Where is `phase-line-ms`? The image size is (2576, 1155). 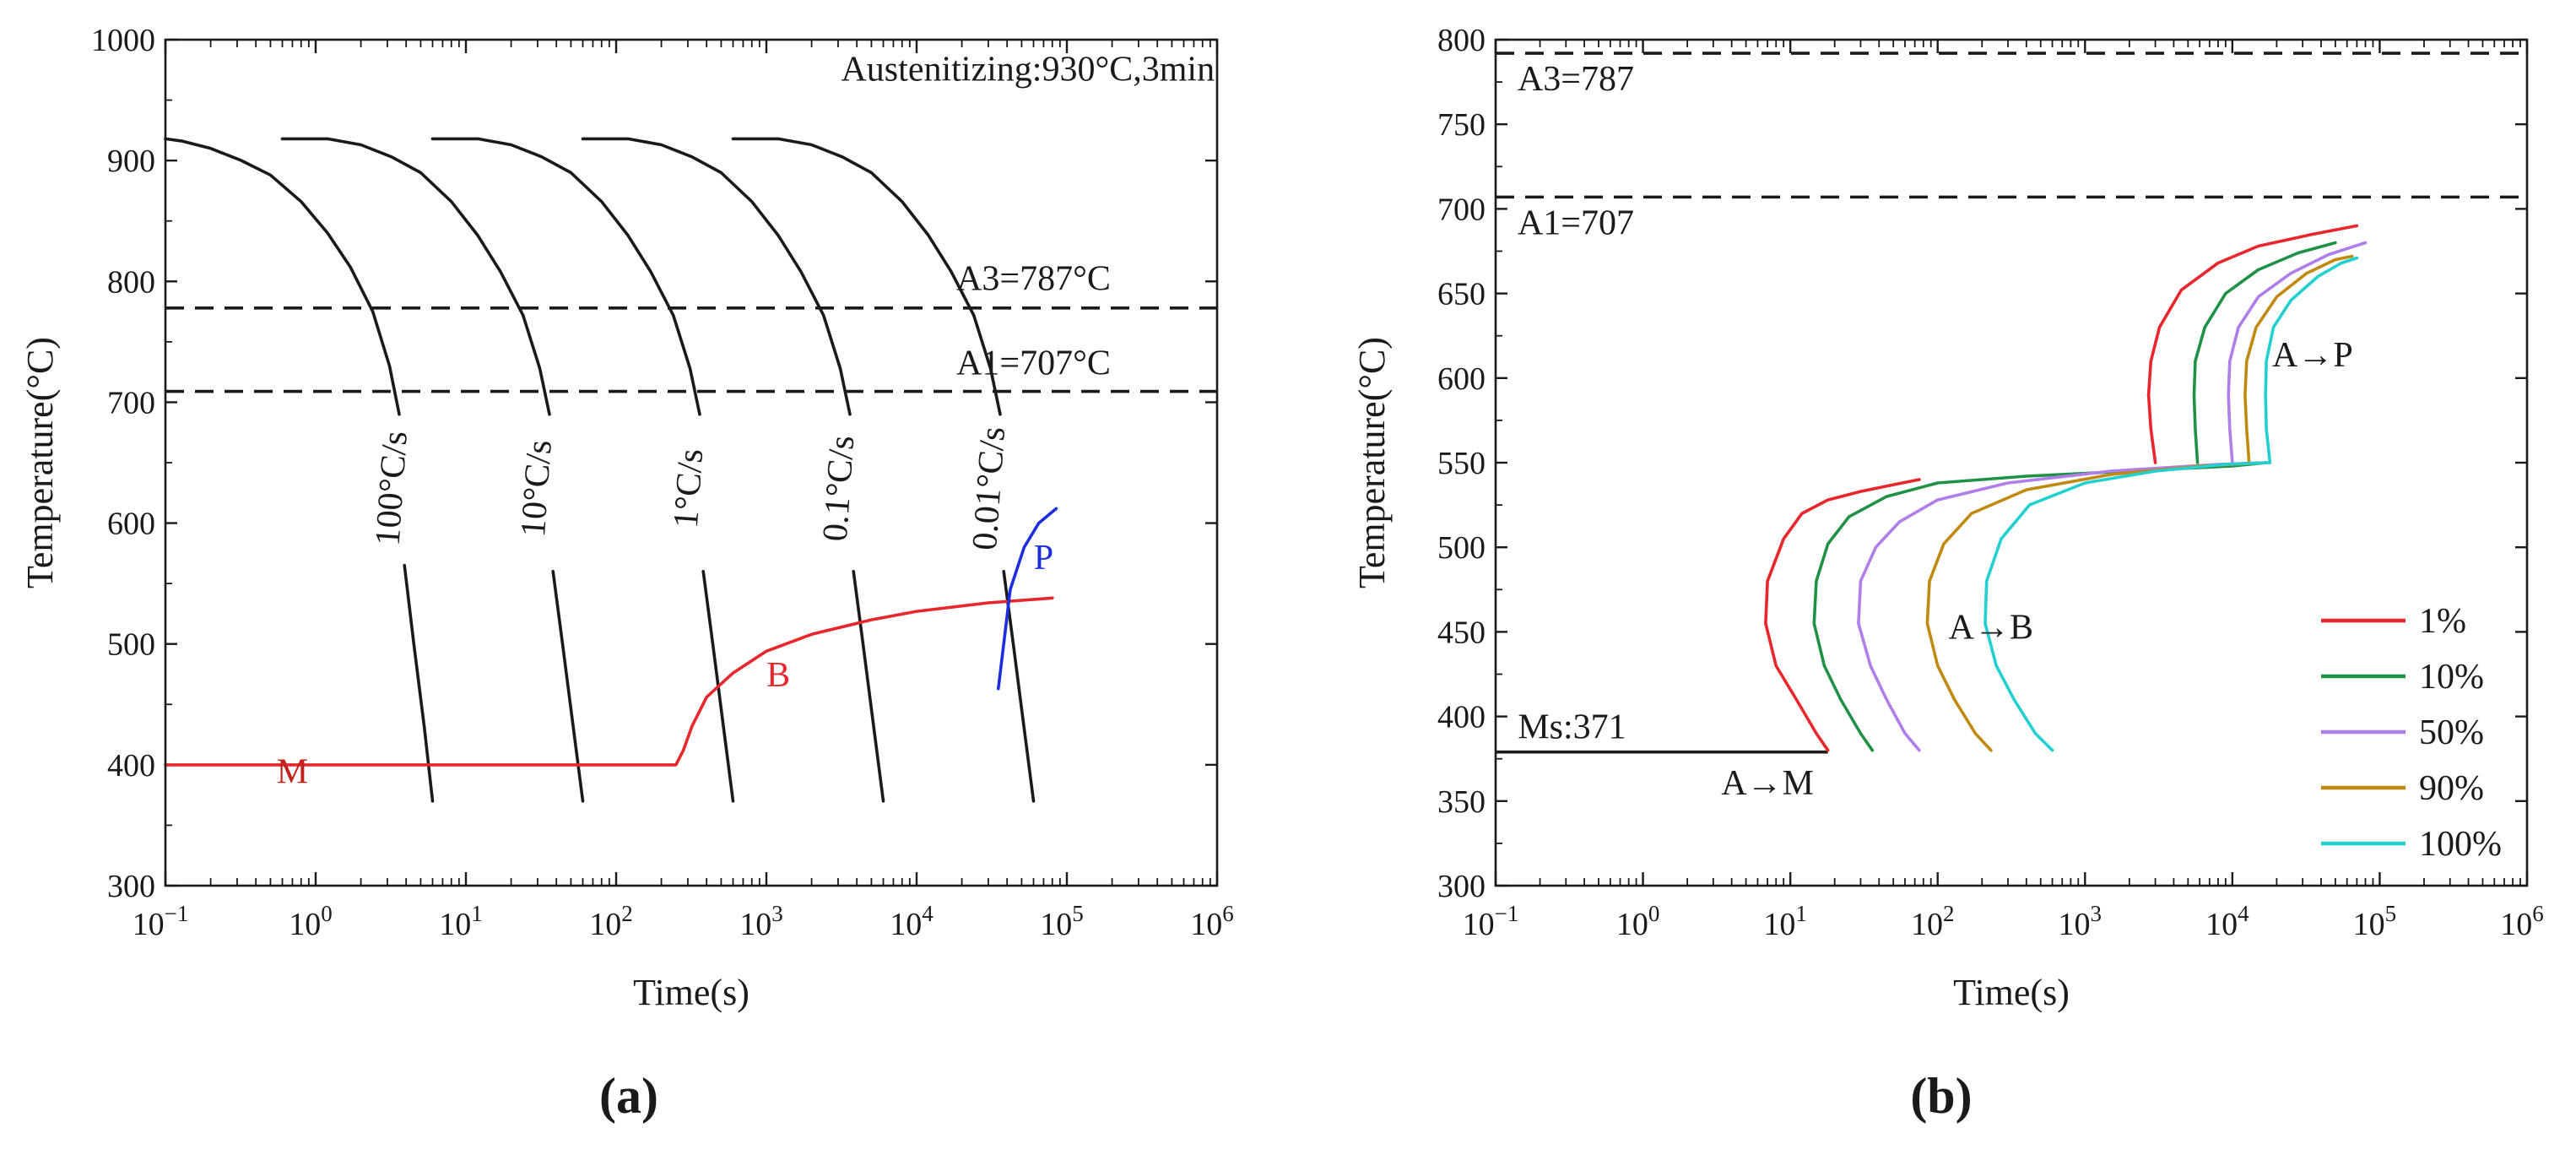
phase-line-ms is located at coordinates (609, 681).